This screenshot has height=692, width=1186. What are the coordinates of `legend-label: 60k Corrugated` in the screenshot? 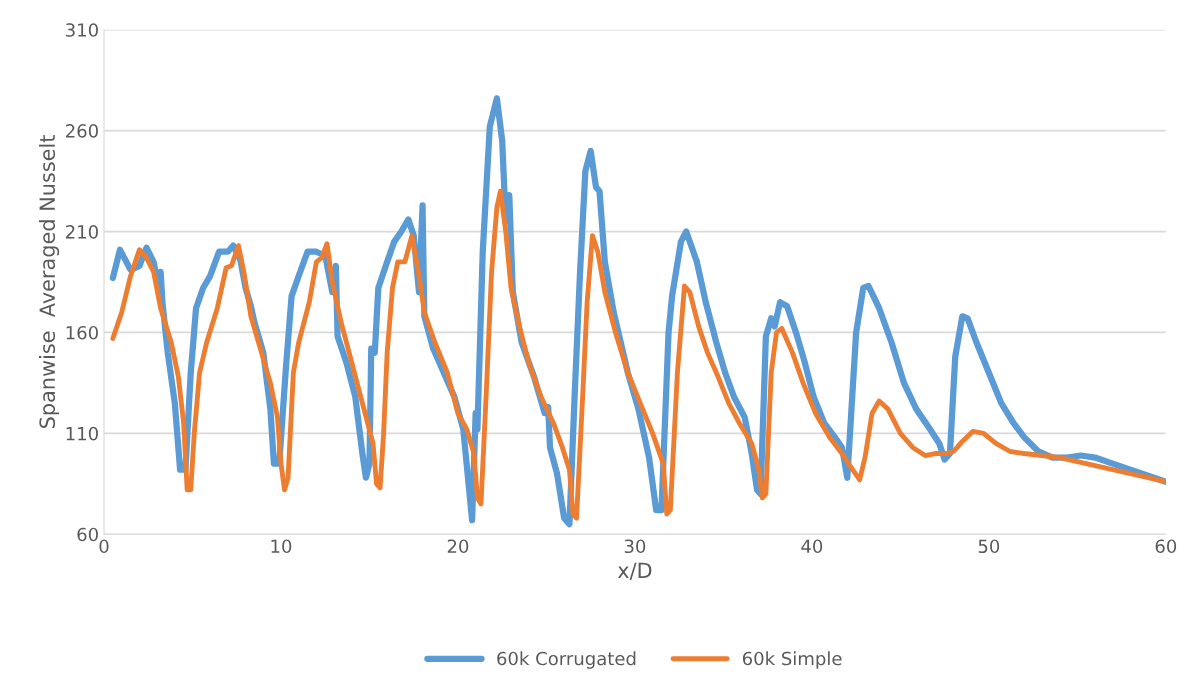 It's located at (566, 660).